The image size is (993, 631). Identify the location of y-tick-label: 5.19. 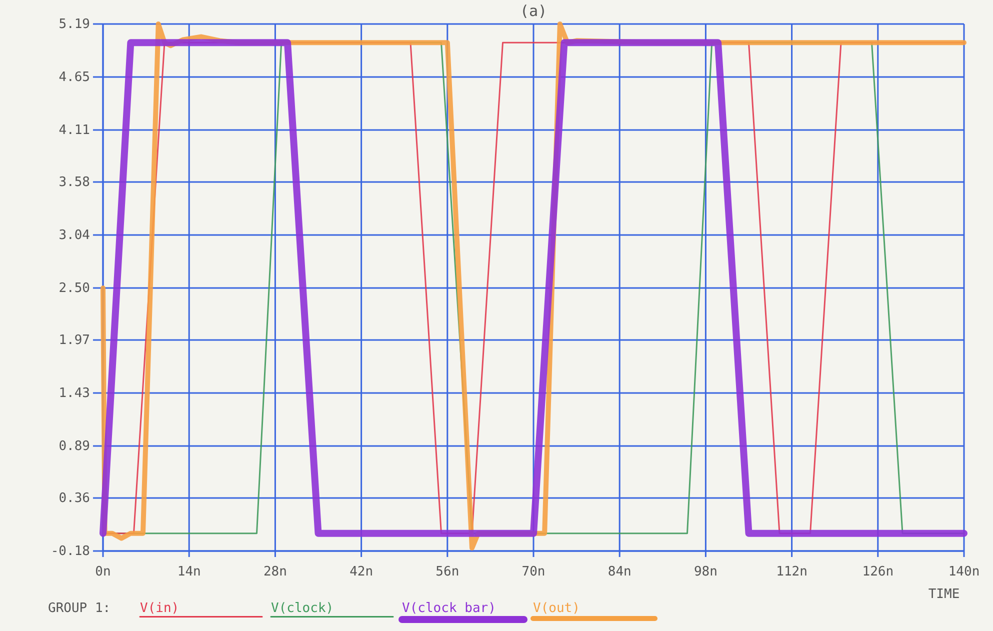
(74, 24).